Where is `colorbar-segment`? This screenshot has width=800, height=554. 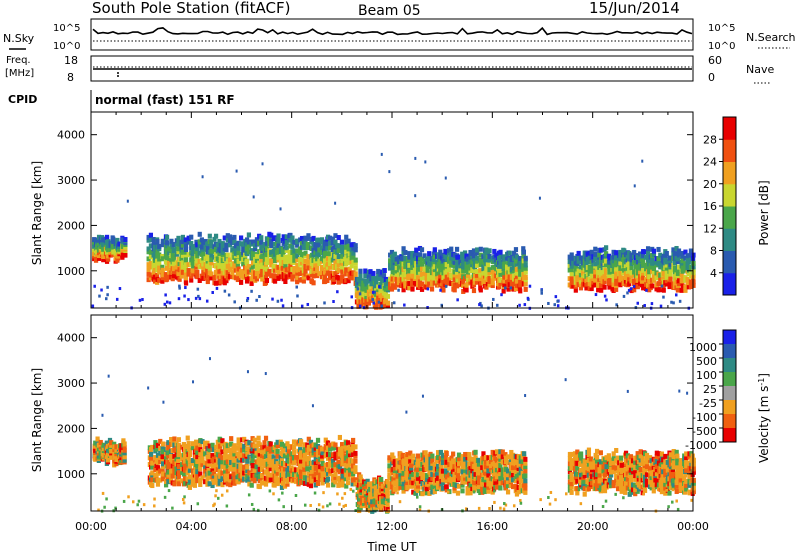
colorbar-segment is located at coordinates (729, 128).